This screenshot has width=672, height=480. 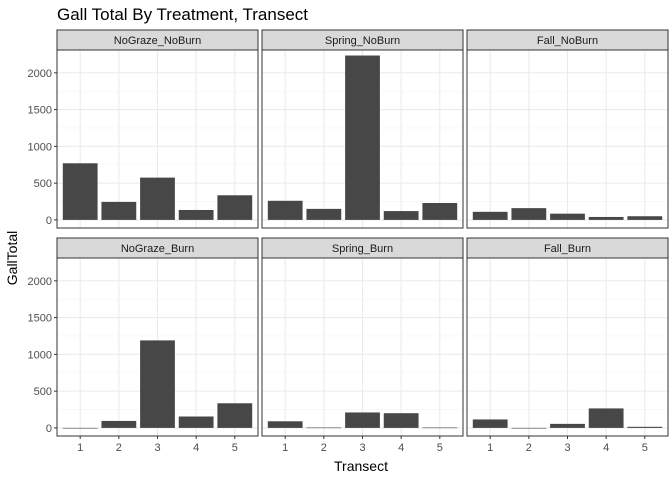 What do you see at coordinates (362, 41) in the screenshot?
I see `facet-strip-label: Spring_NoBurn` at bounding box center [362, 41].